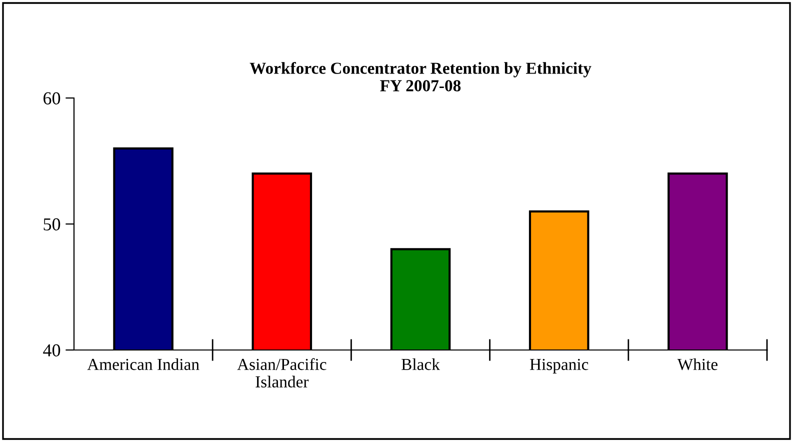 The height and width of the screenshot is (442, 793). Describe the element at coordinates (143, 364) in the screenshot. I see `x-tick-label: American Indian` at that location.